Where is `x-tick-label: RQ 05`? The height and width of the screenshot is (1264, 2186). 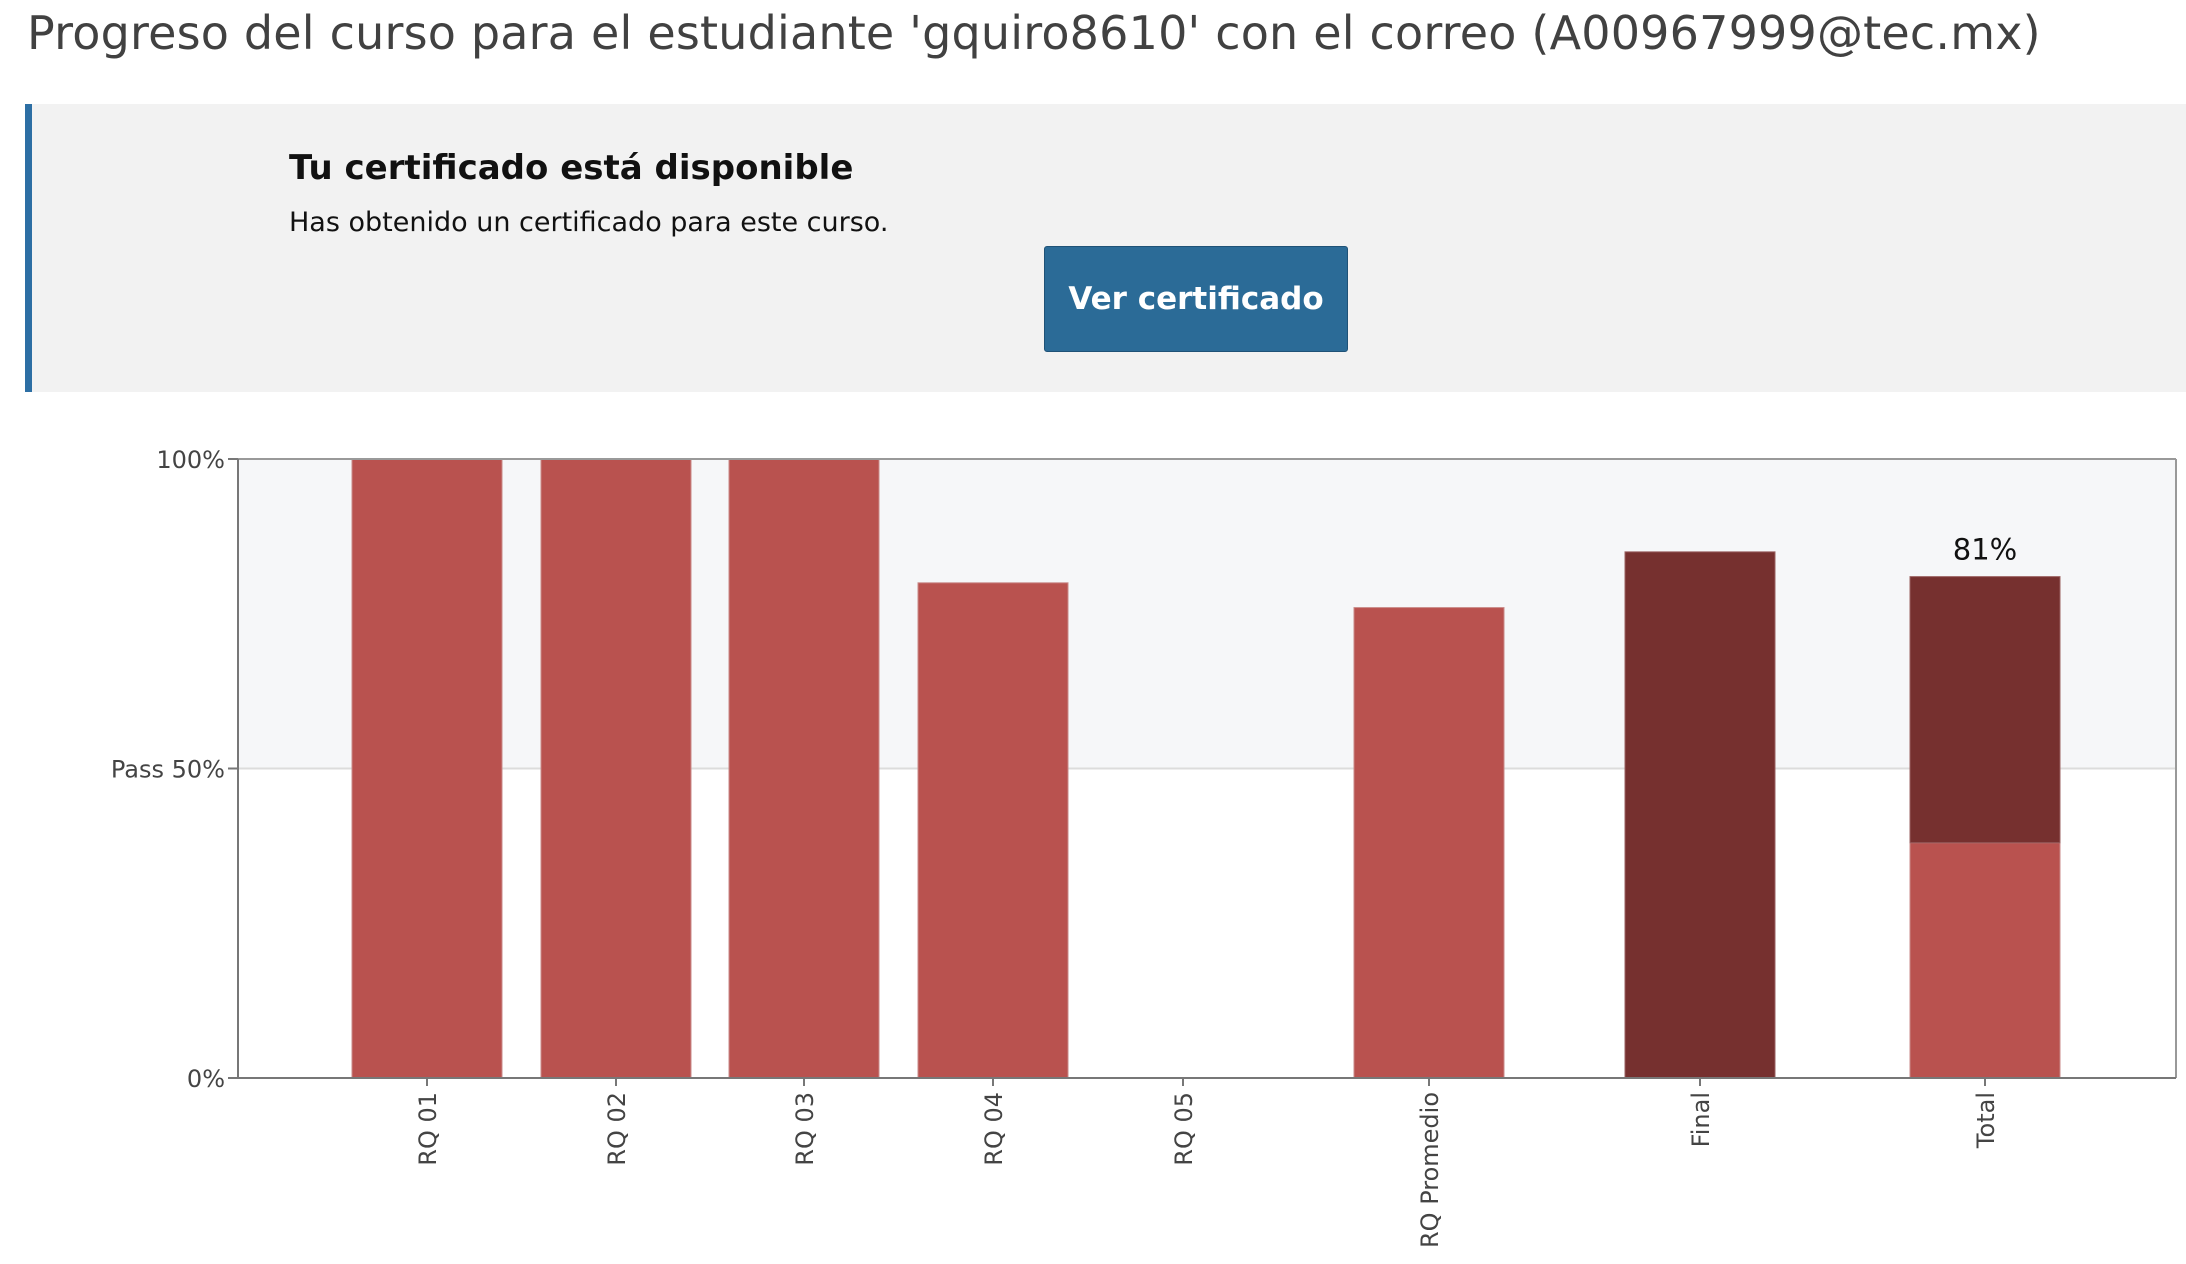 x-tick-label: RQ 05 is located at coordinates (1184, 1129).